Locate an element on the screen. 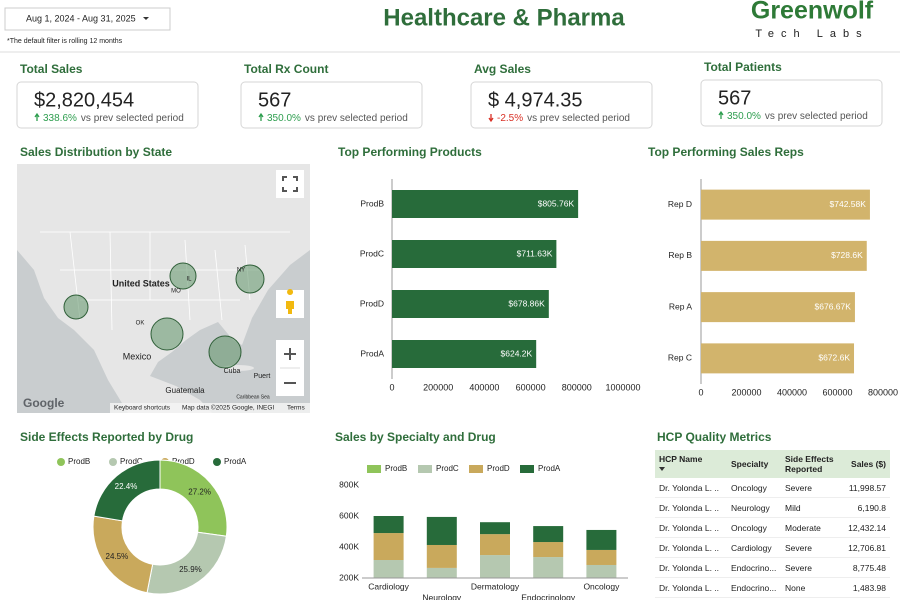 The width and height of the screenshot is (900, 600). category-label: Rep C is located at coordinates (680, 358).